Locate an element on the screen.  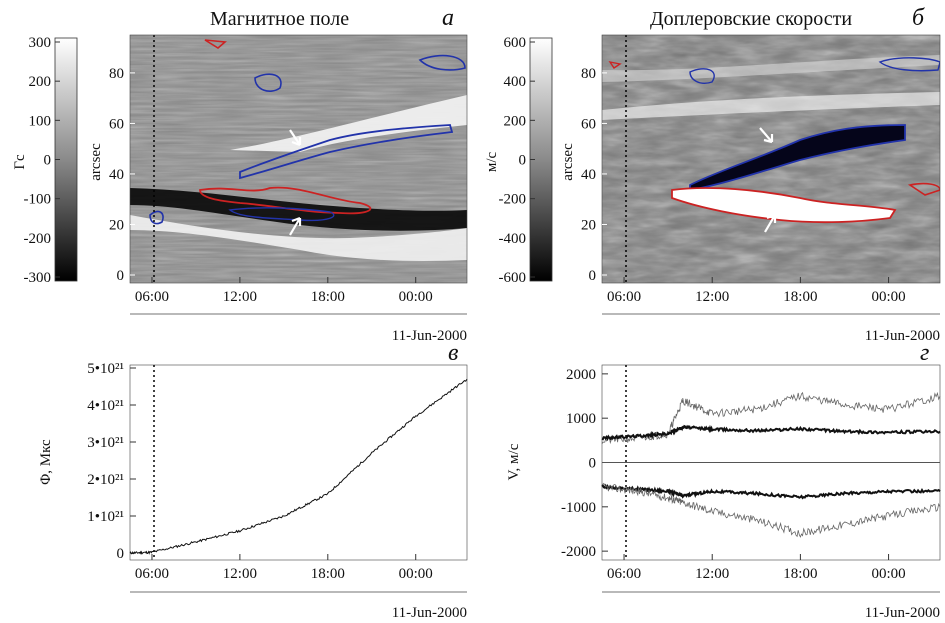
y-tick-label: 2•10²¹ is located at coordinates (105, 480).